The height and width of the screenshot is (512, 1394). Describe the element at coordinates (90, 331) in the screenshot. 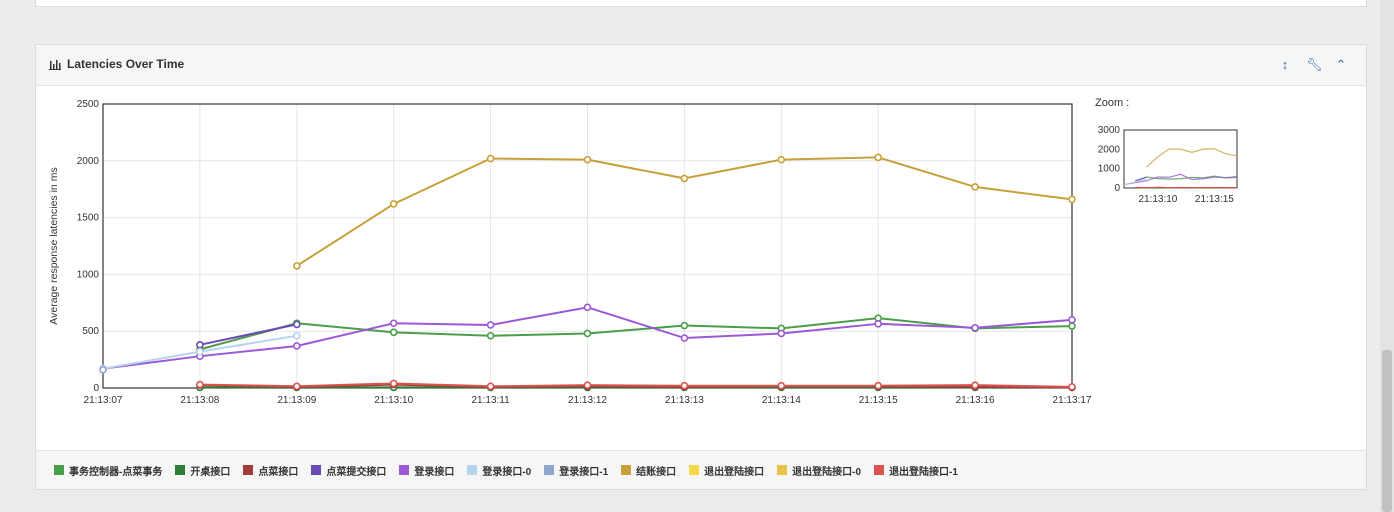

I see `y-tick-label: 500` at that location.